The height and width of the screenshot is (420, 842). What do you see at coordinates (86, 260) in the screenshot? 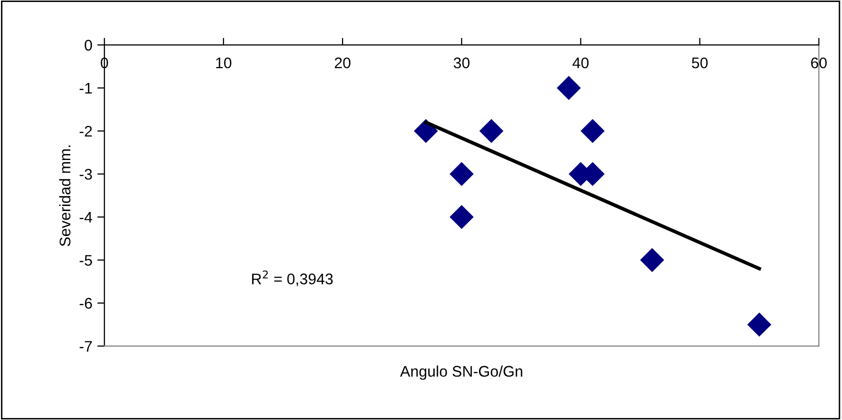
I see `y-tick-label: -5` at bounding box center [86, 260].